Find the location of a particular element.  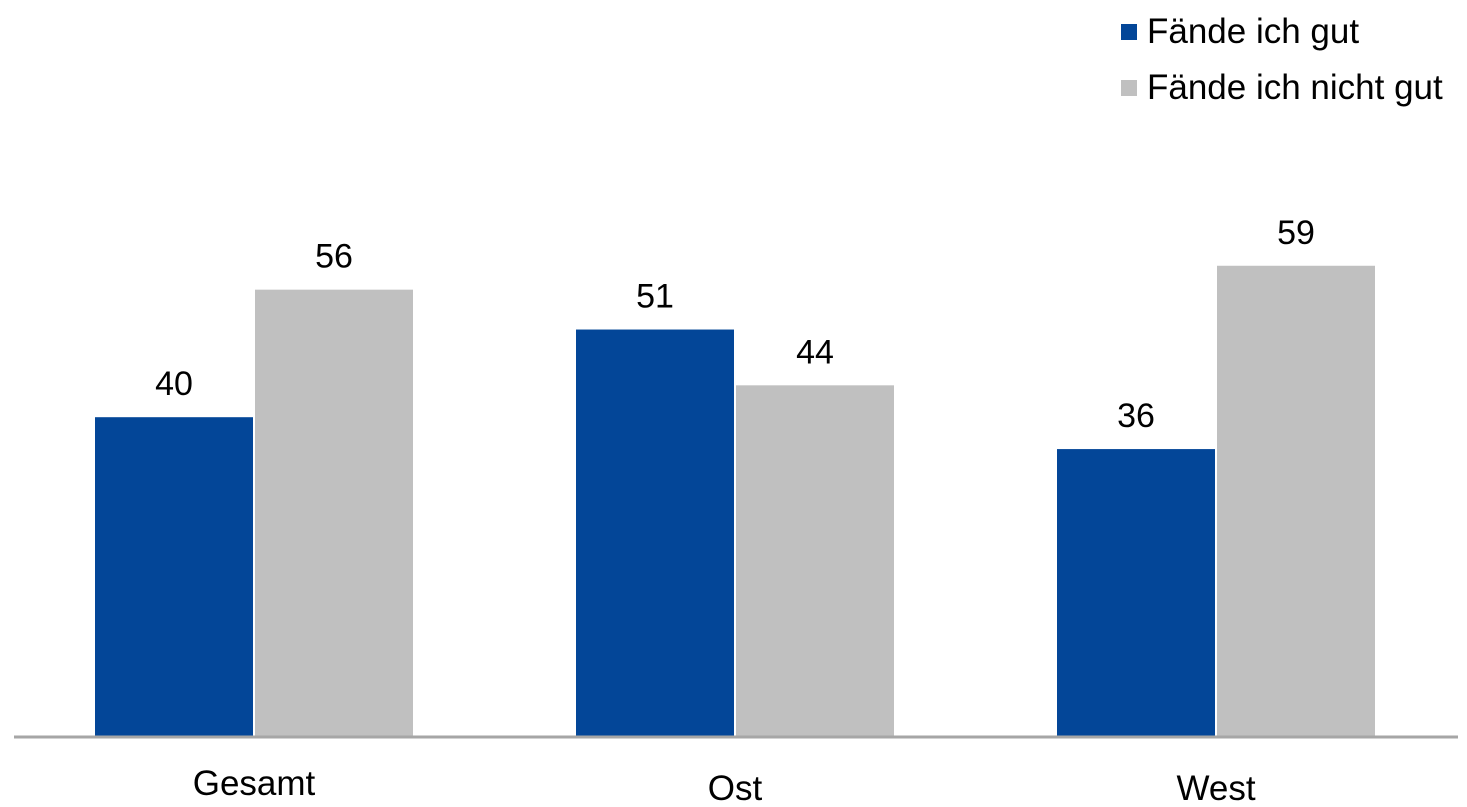

legend-item-series-1: Fände ich gut is located at coordinates (1282, 32).